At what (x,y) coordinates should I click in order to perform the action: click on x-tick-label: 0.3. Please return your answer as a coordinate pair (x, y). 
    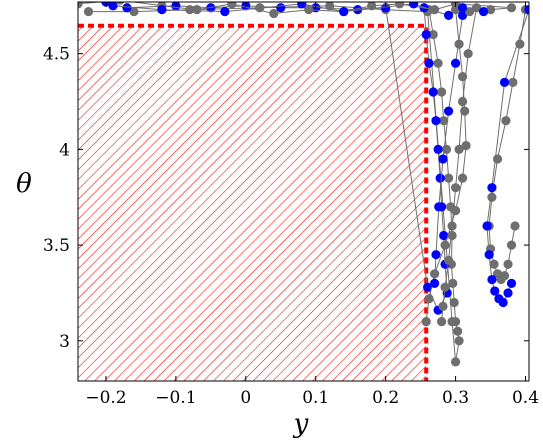
    Looking at the image, I should click on (455, 398).